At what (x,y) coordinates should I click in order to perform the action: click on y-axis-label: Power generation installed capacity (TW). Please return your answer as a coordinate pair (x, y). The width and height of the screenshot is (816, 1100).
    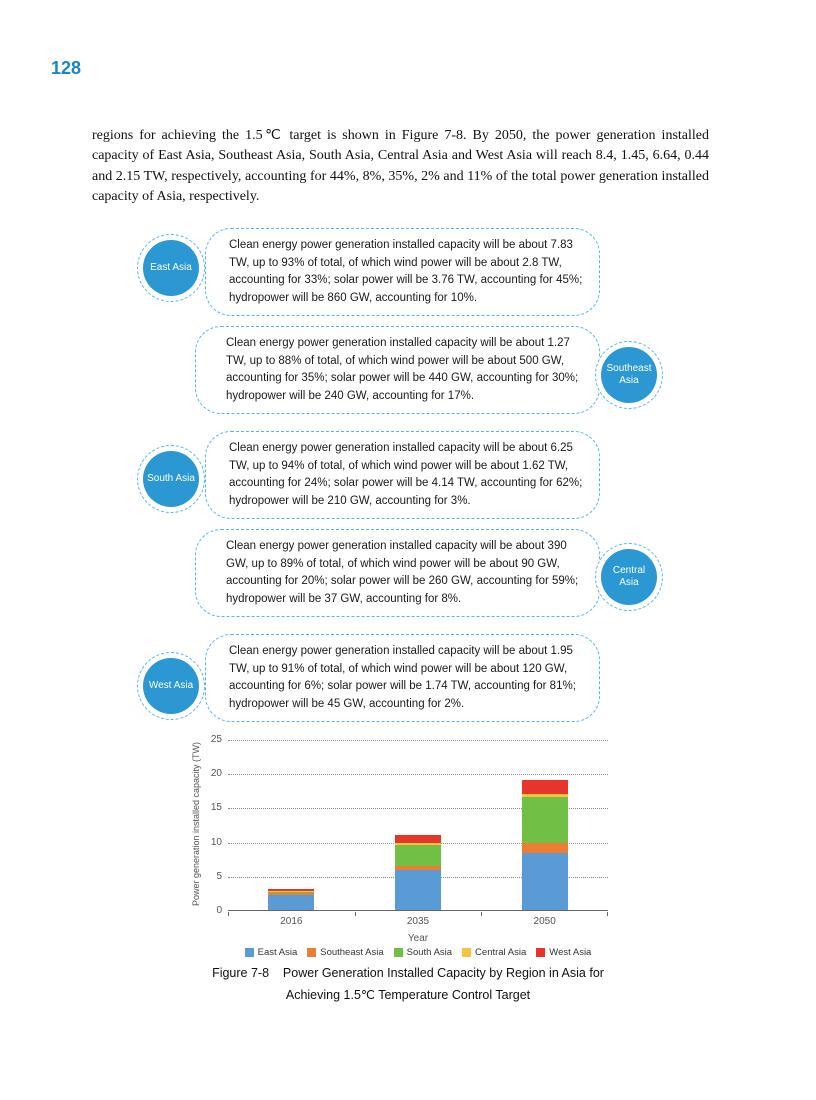
    Looking at the image, I should click on (196, 824).